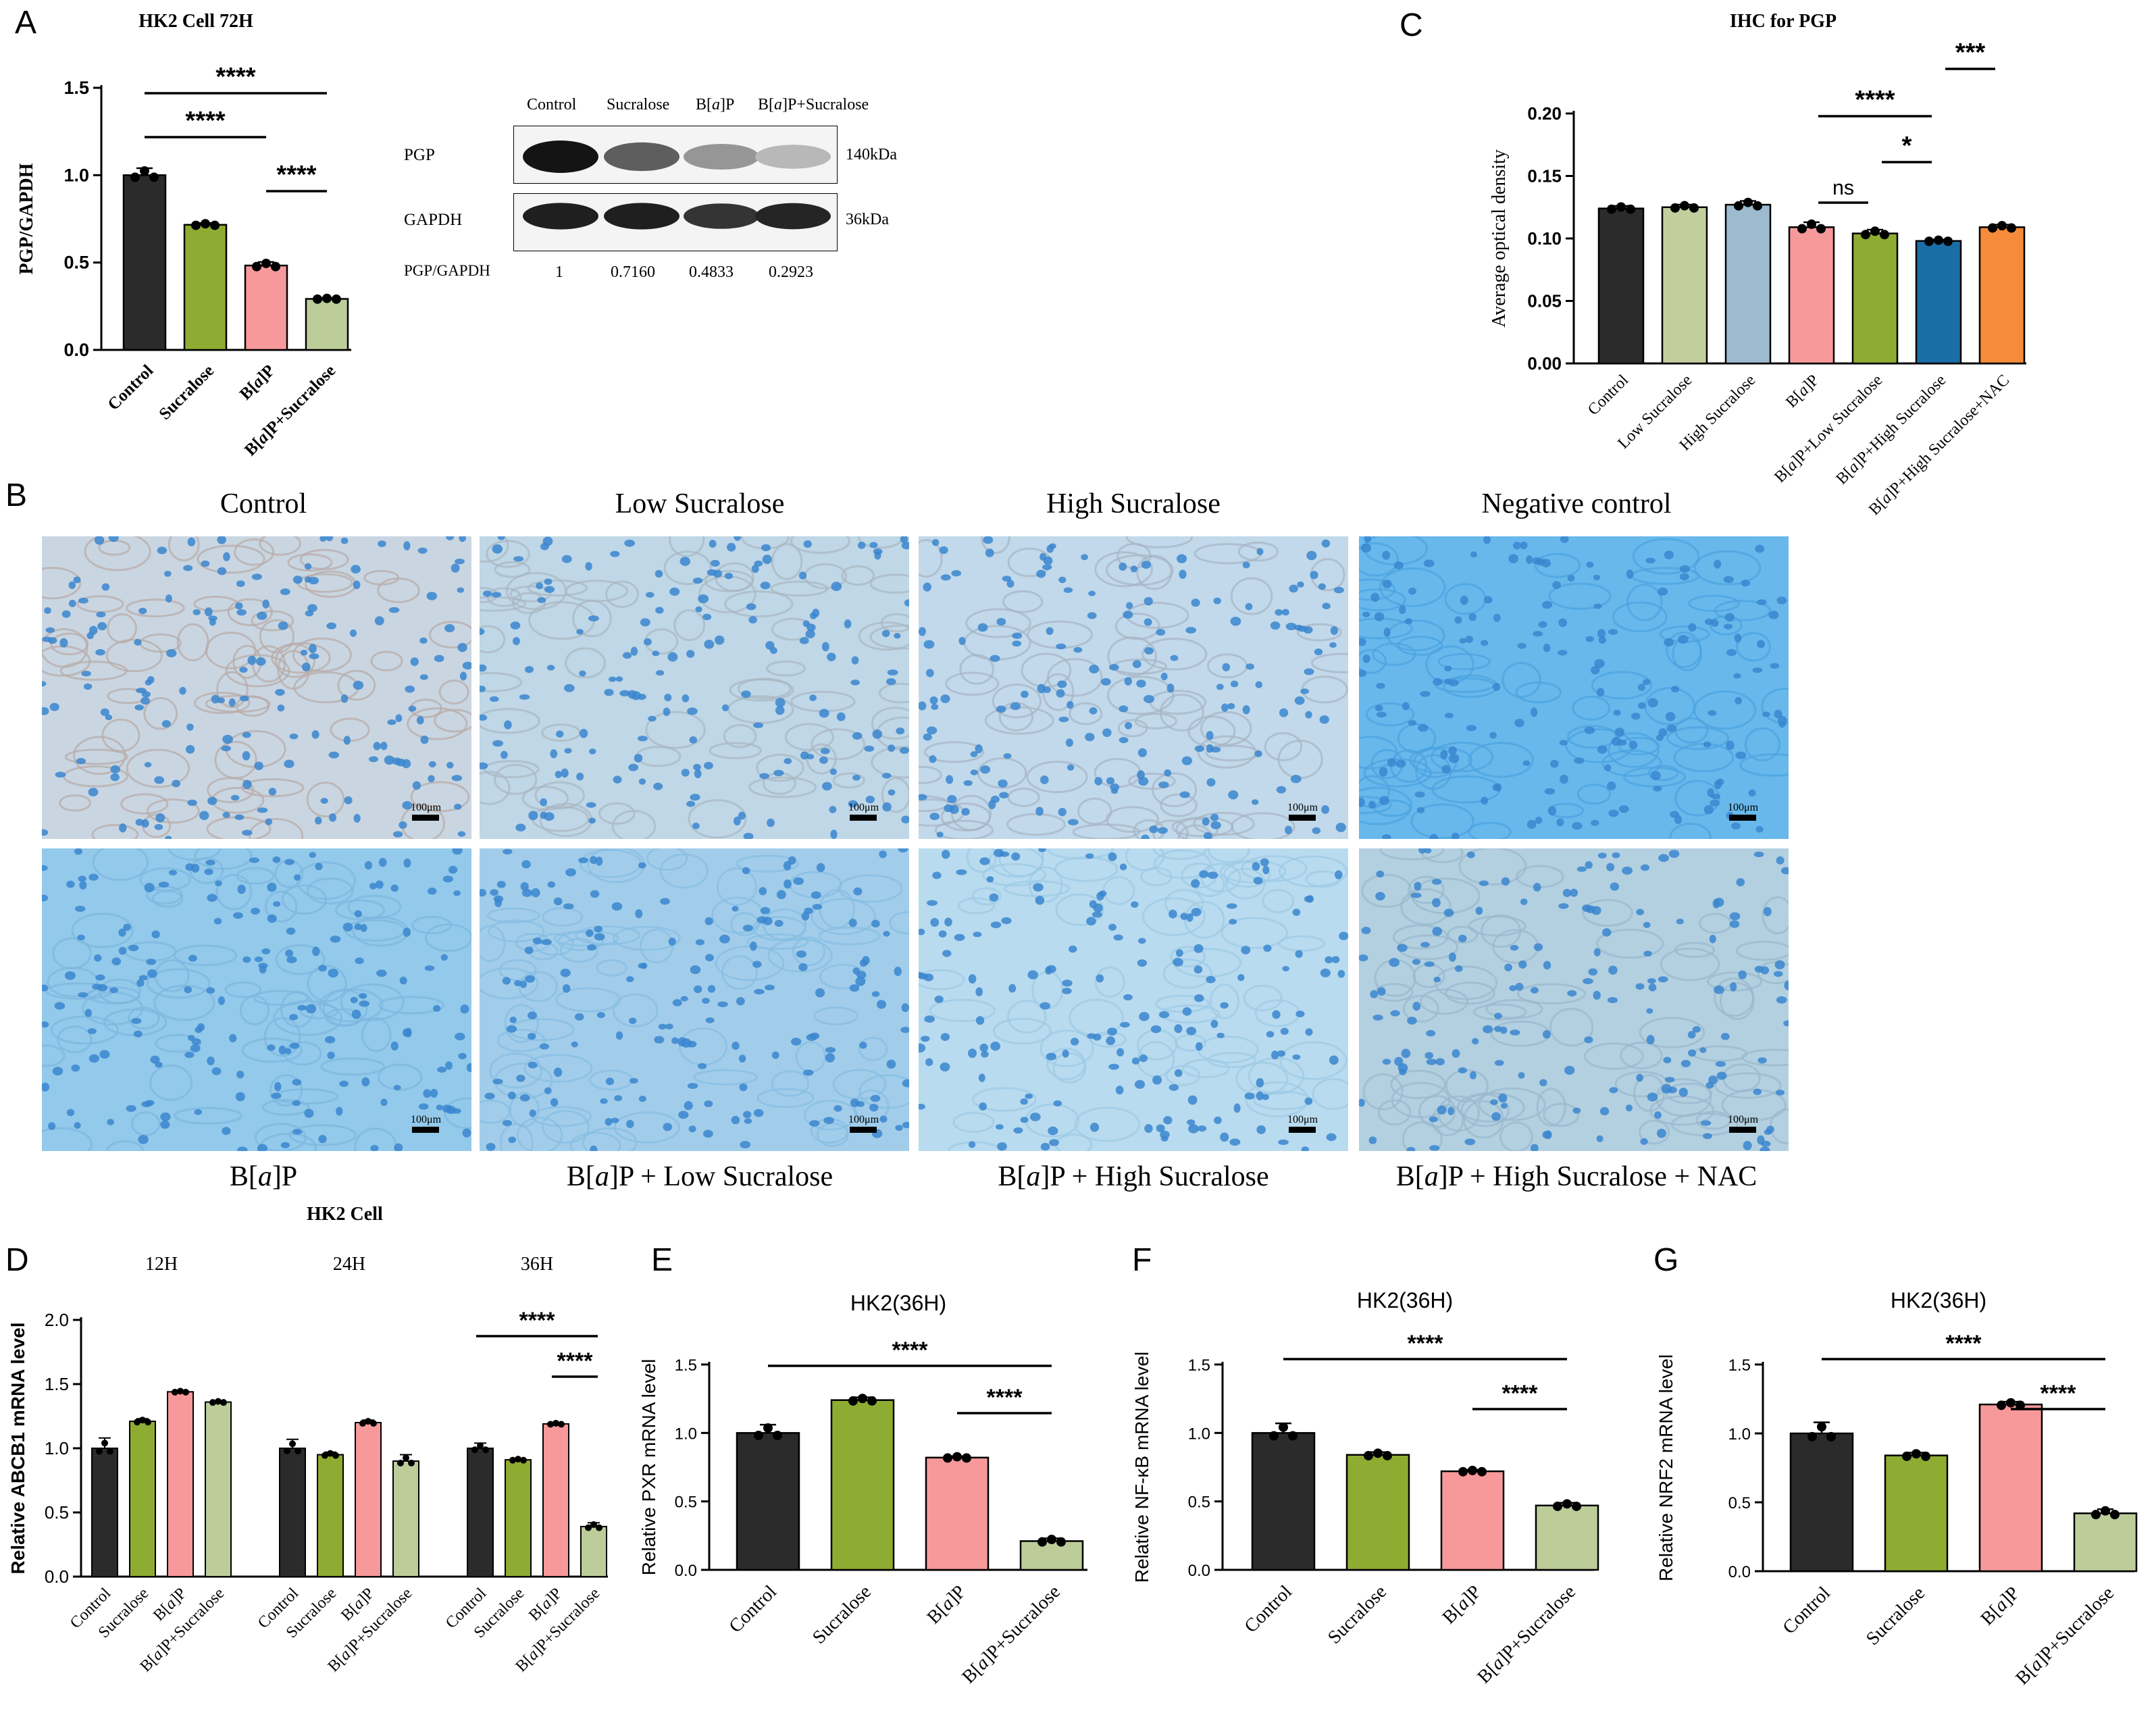 This screenshot has height=1709, width=2156. What do you see at coordinates (559, 272) in the screenshot?
I see `blot-ratio-value: 1` at bounding box center [559, 272].